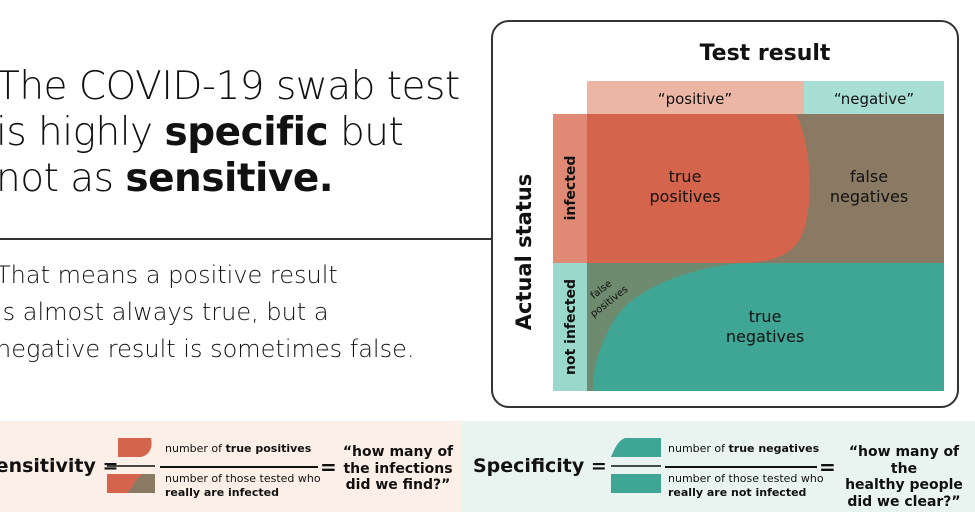 This screenshot has height=512, width=975. What do you see at coordinates (685, 176) in the screenshot?
I see `true-positives-line-1: true` at bounding box center [685, 176].